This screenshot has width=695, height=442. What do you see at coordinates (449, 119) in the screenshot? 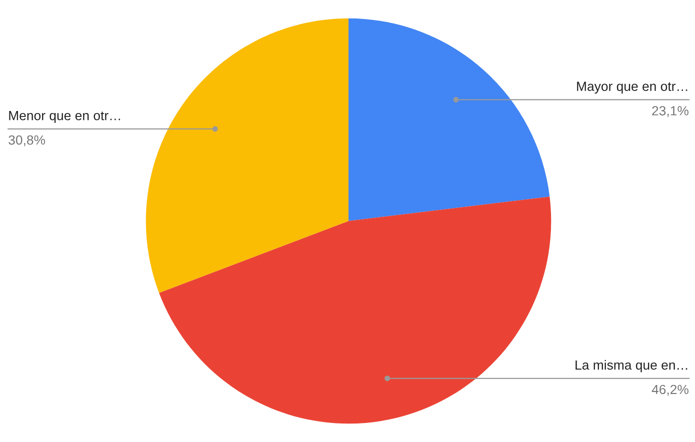
I see `pie-slice` at bounding box center [449, 119].